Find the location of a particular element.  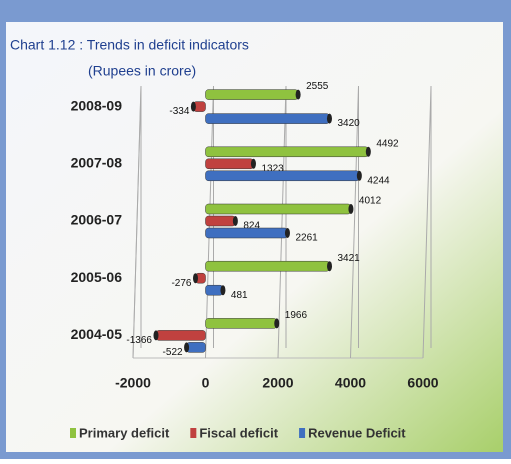

legend-label: Primary deficit is located at coordinates (124, 432).